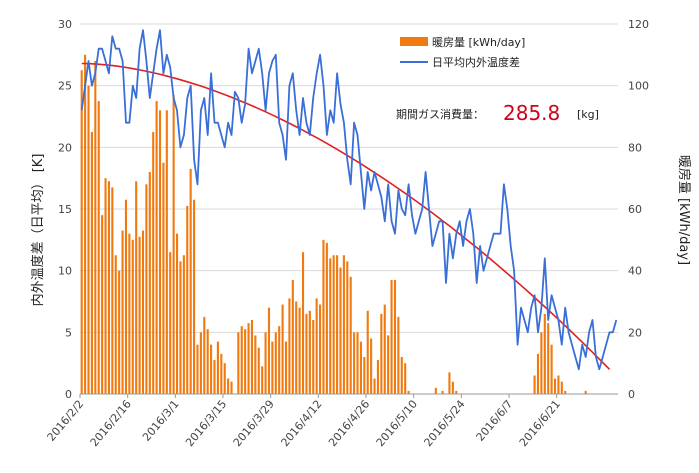 Image resolution: width=699 pixels, height=473 pixels. I want to click on y-right-tick-label: 20, so click(635, 332).